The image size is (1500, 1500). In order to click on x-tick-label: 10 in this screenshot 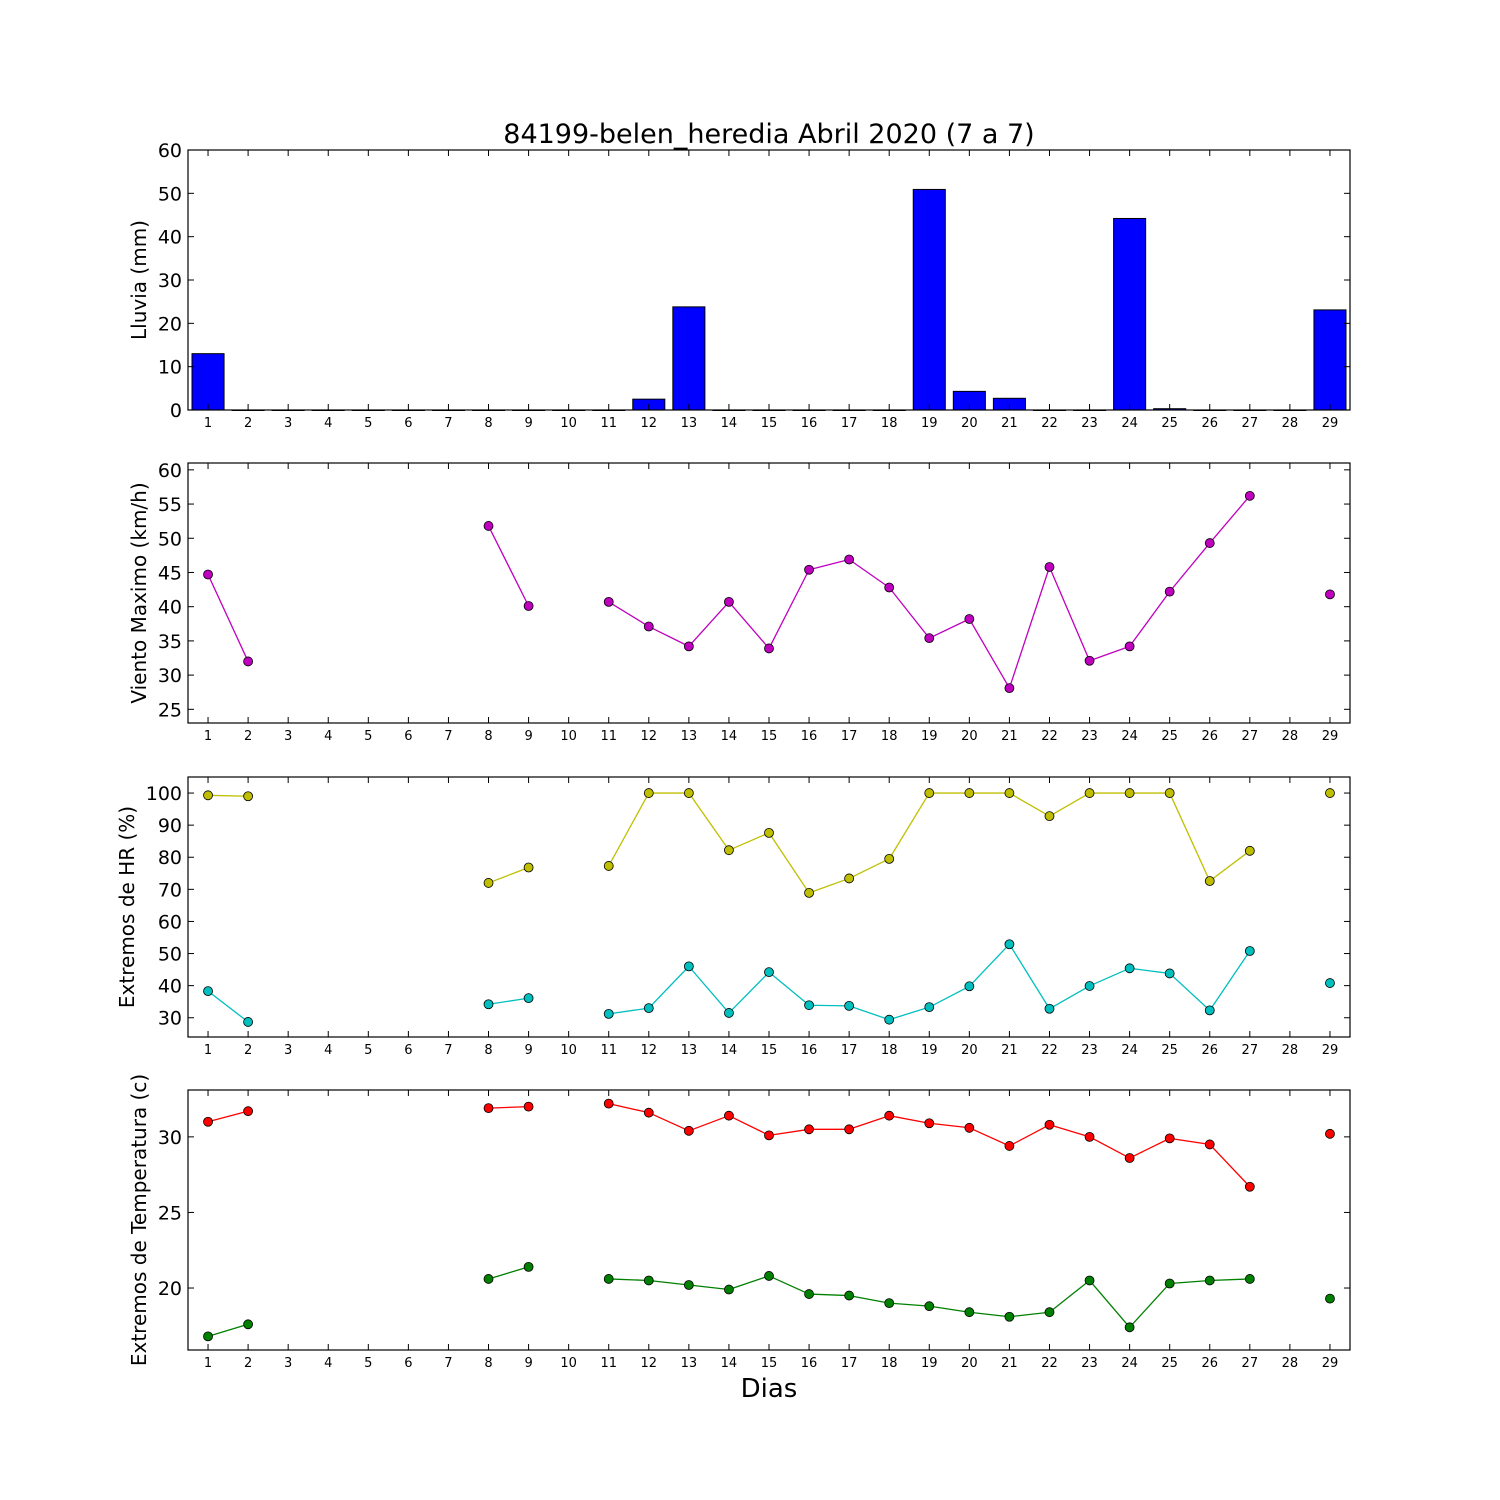, I will do `click(568, 1050)`.